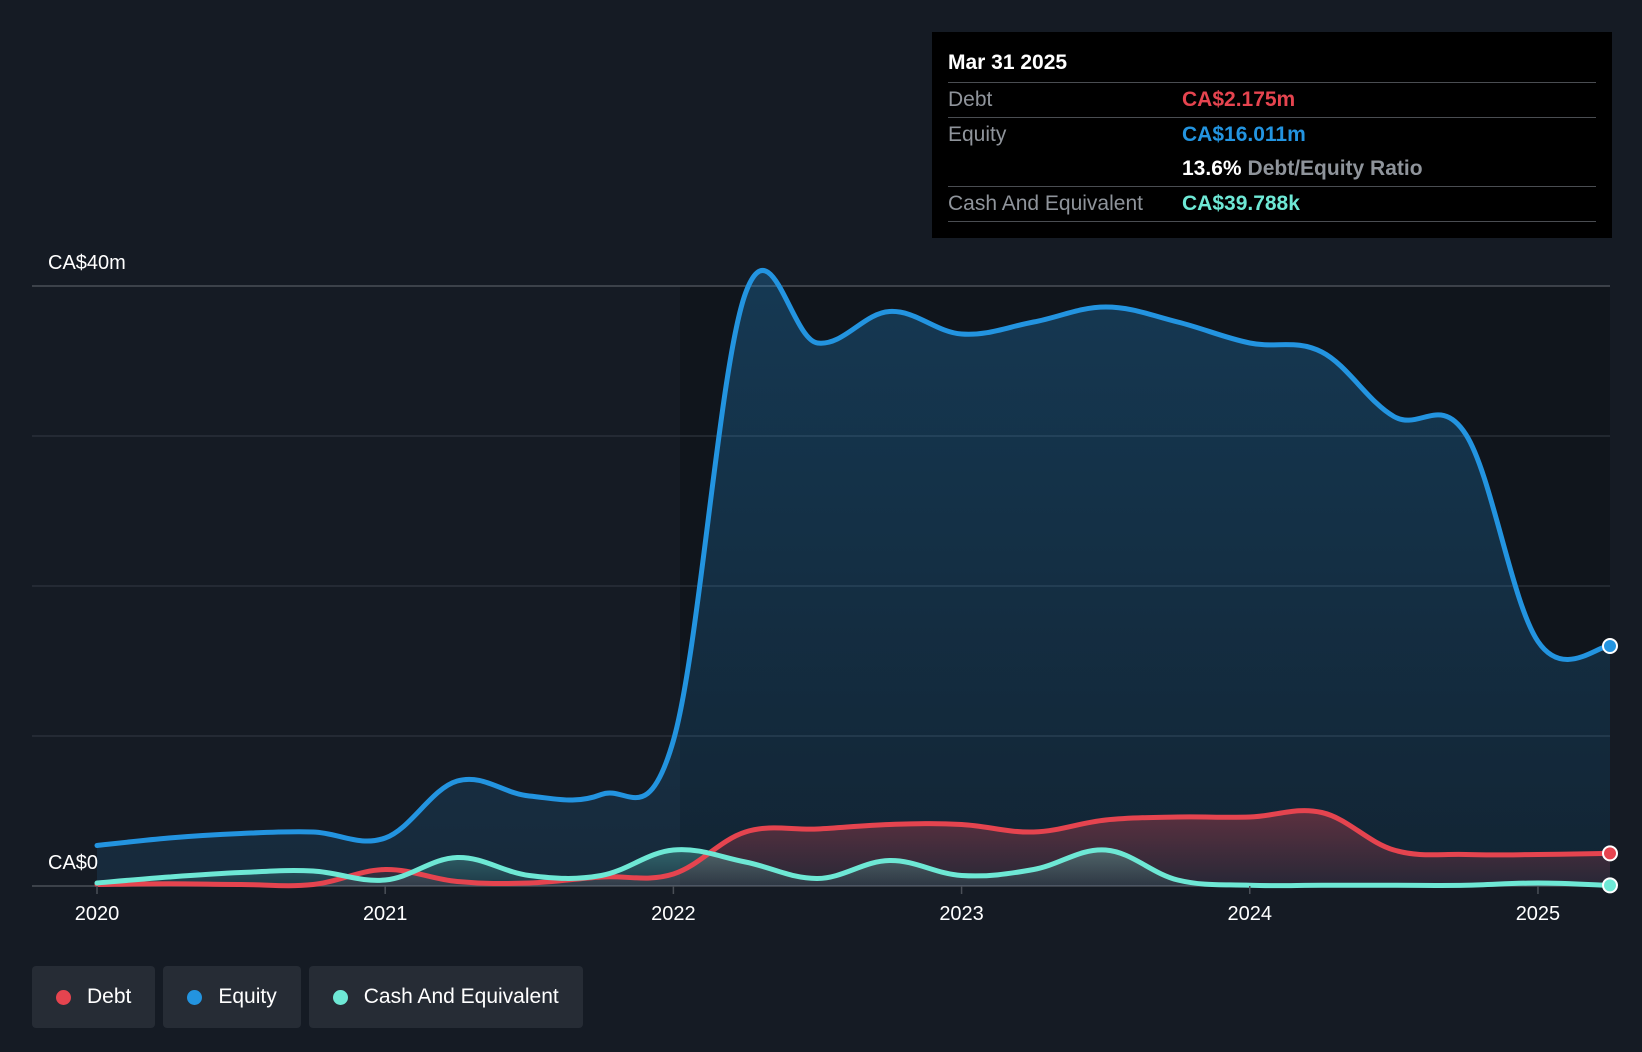 This screenshot has height=1052, width=1642. What do you see at coordinates (1610, 853) in the screenshot?
I see `debt-end-marker` at bounding box center [1610, 853].